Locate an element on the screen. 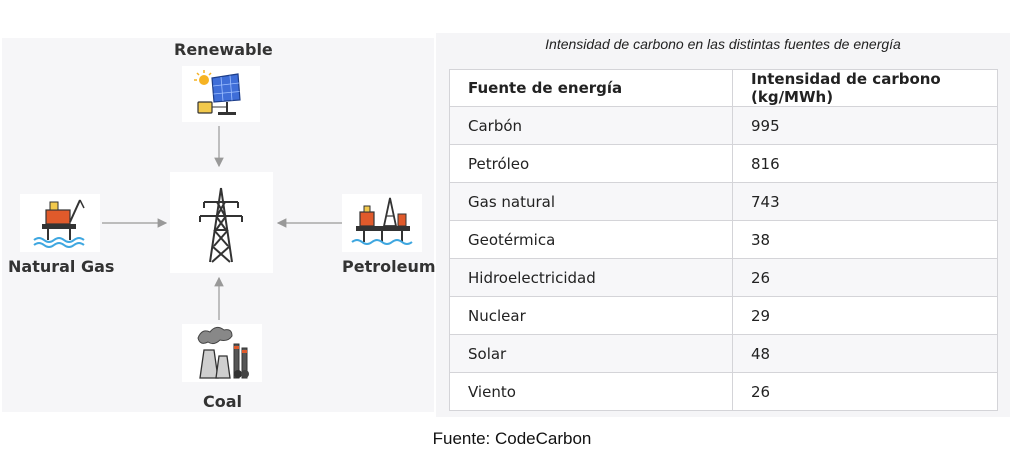  coal-label: Coal is located at coordinates (223, 401).